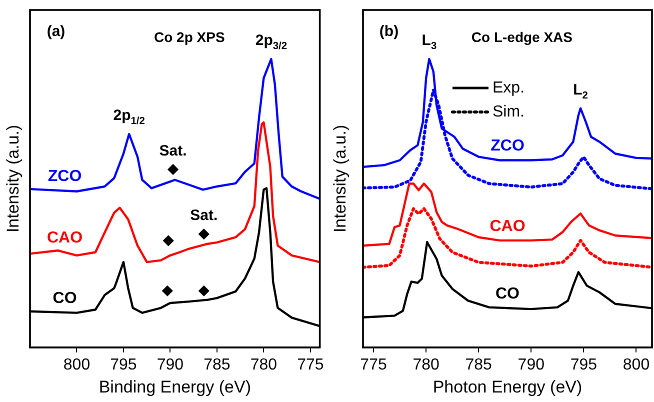 Image resolution: width=654 pixels, height=402 pixels. What do you see at coordinates (189, 36) in the screenshot?
I see `chart-title: Co 2p XPS` at bounding box center [189, 36].